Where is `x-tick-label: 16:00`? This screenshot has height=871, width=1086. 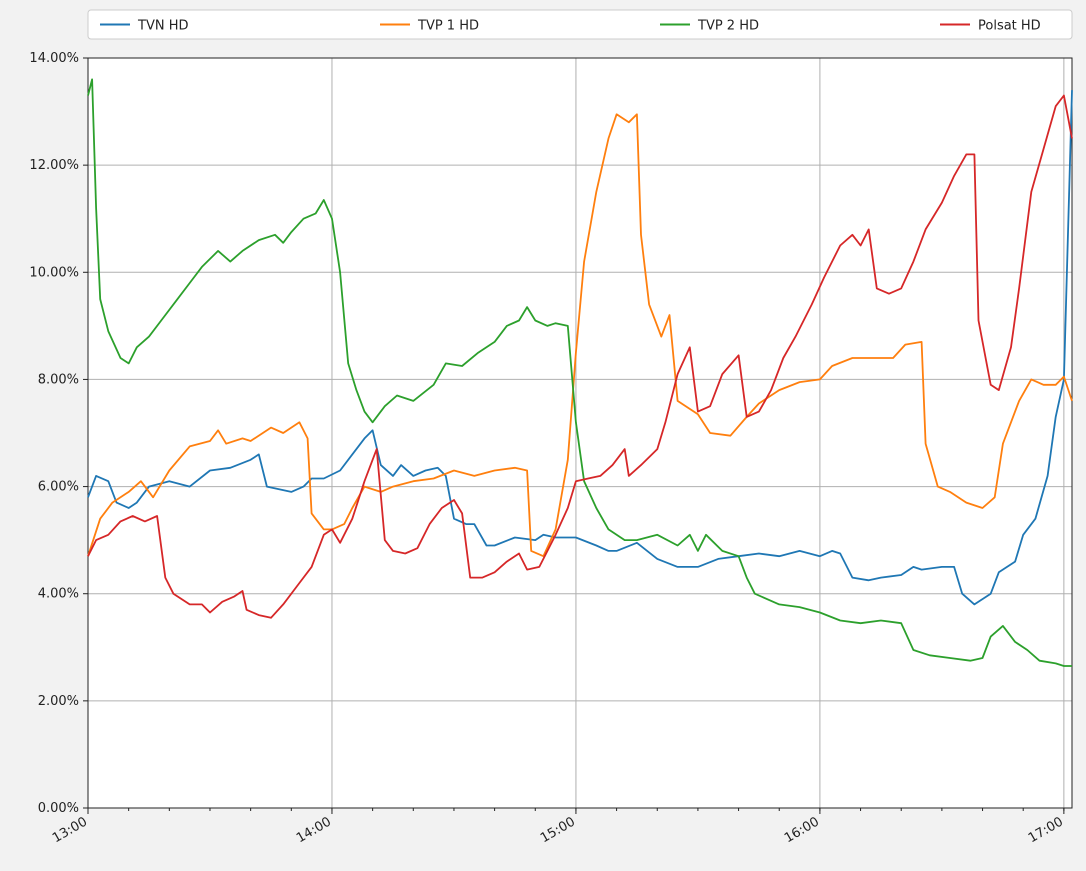
x-tick-label: 16:00 is located at coordinates (802, 830).